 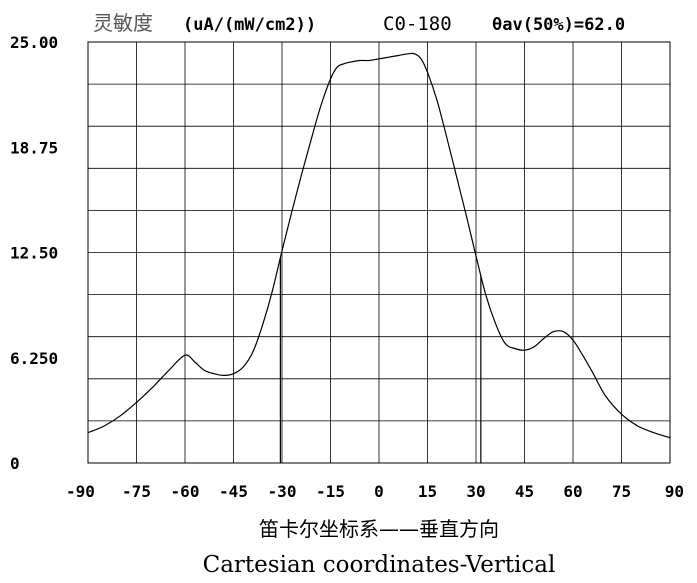 What do you see at coordinates (233, 491) in the screenshot?
I see `x-tick-label: -45` at bounding box center [233, 491].